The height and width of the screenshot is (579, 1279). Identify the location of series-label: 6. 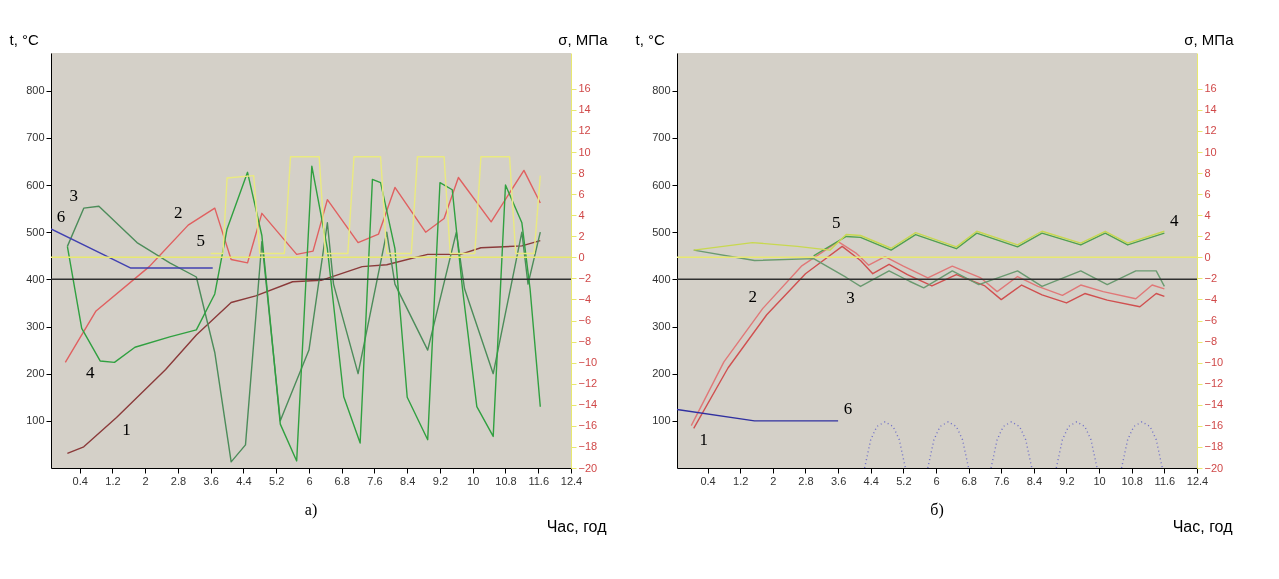
(848, 408).